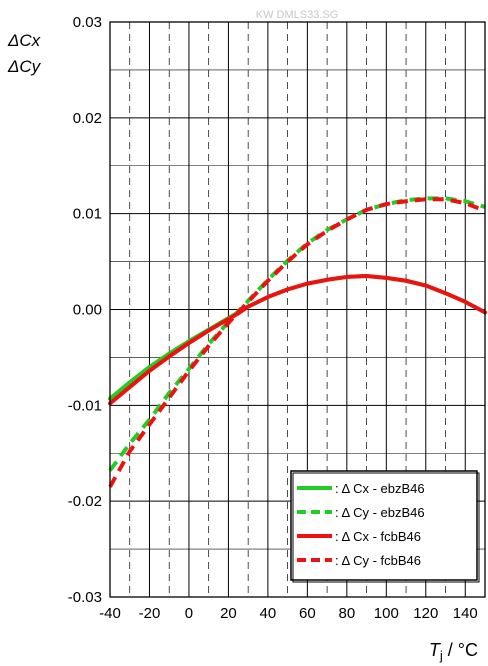 The image size is (488, 666). I want to click on y-tick-label: 0.02, so click(87, 118).